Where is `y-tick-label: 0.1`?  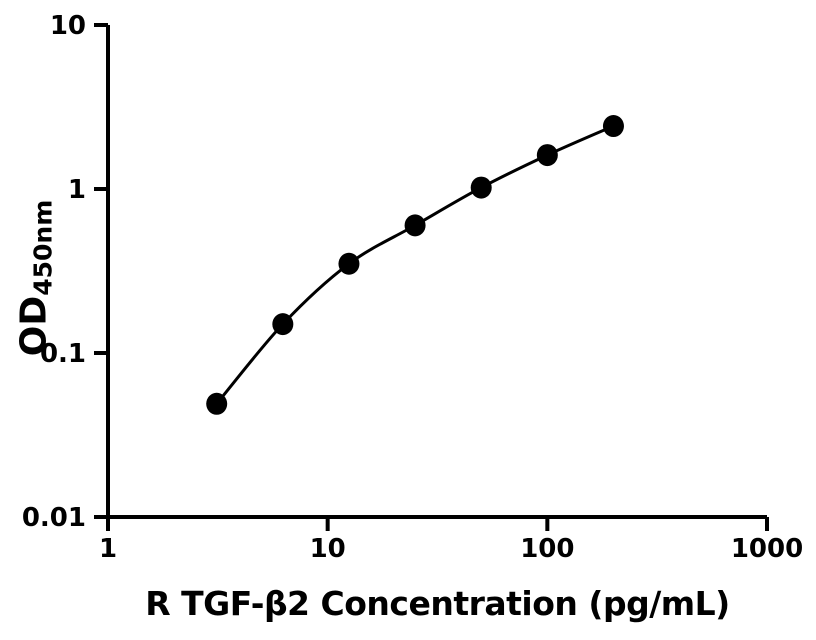
y-tick-label: 0.1 is located at coordinates (63, 354).